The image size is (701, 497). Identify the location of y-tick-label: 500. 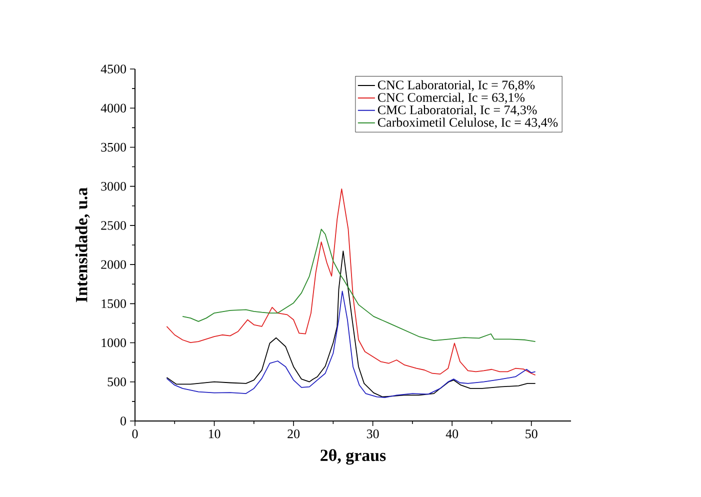
(117, 382).